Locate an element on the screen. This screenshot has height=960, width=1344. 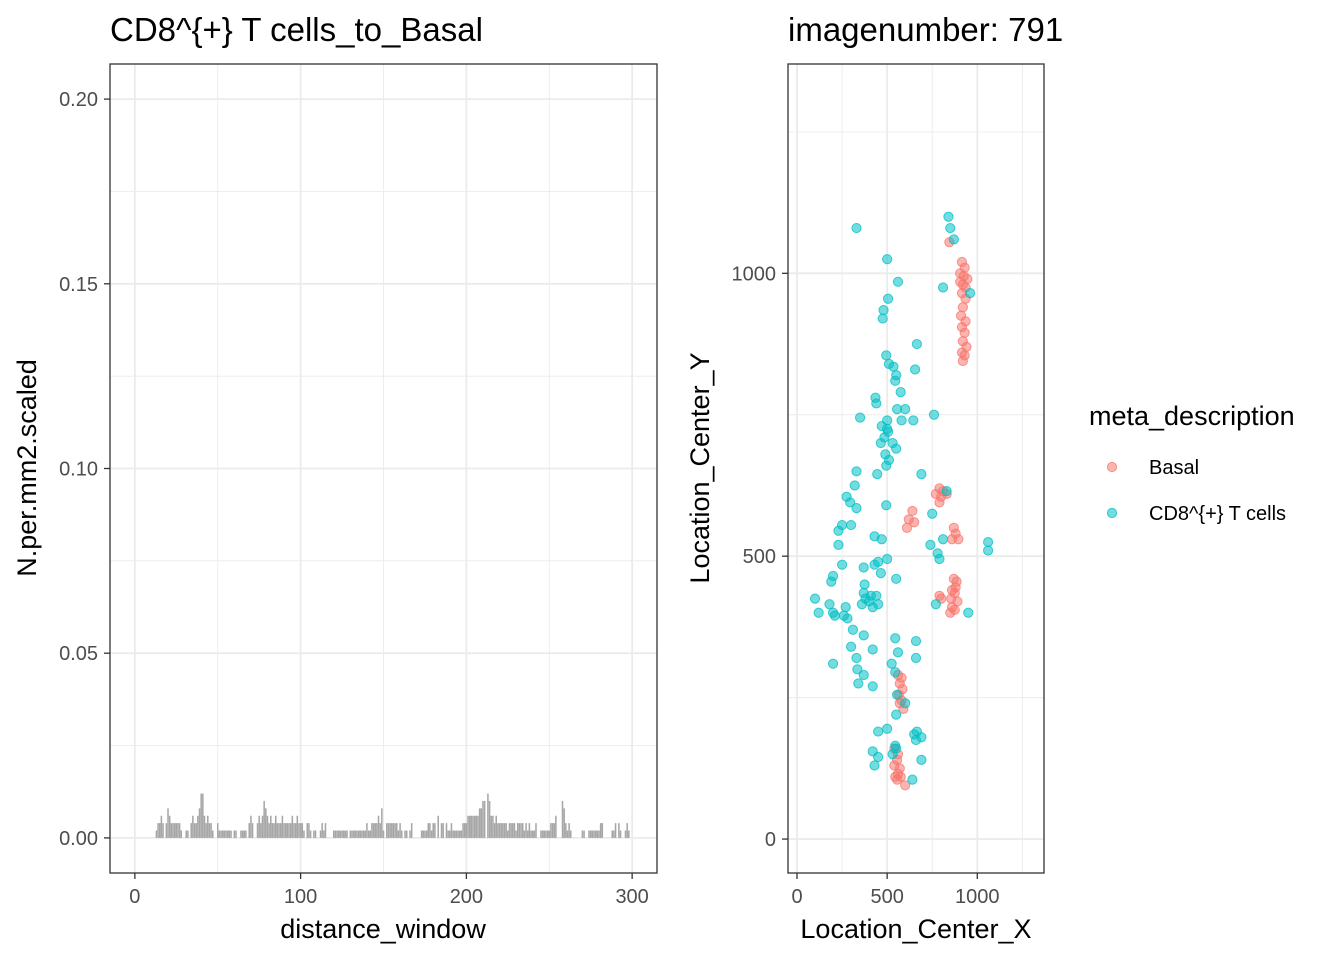
y-tick-label: 0 is located at coordinates (770, 840).